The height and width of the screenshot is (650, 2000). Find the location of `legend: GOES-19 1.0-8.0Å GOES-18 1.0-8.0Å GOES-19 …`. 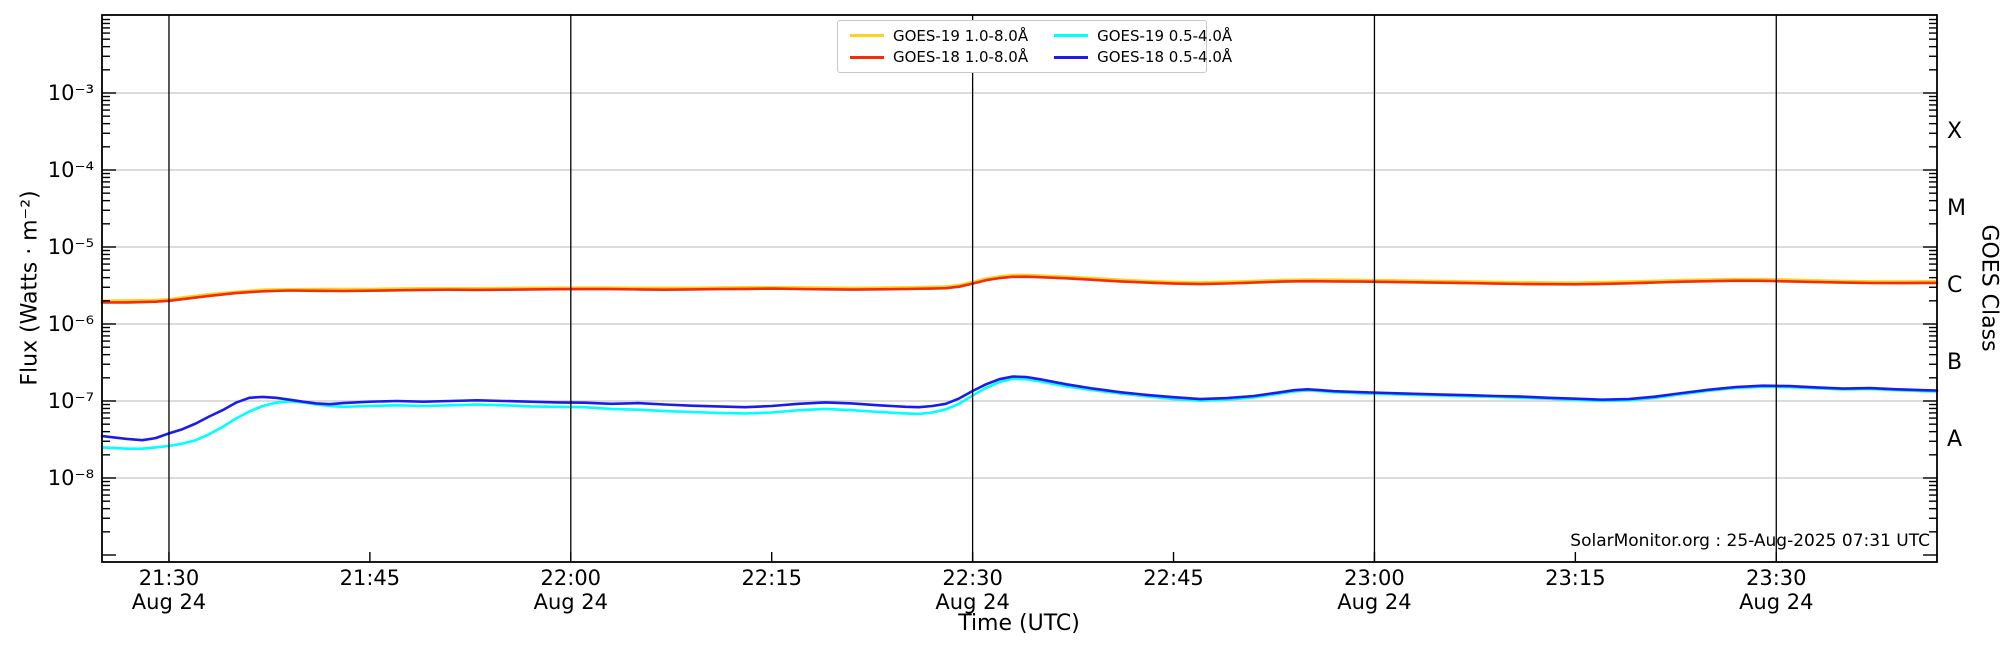

legend: GOES-19 1.0-8.0Å GOES-18 1.0-8.0Å GOES-19 … is located at coordinates (1034, 46).